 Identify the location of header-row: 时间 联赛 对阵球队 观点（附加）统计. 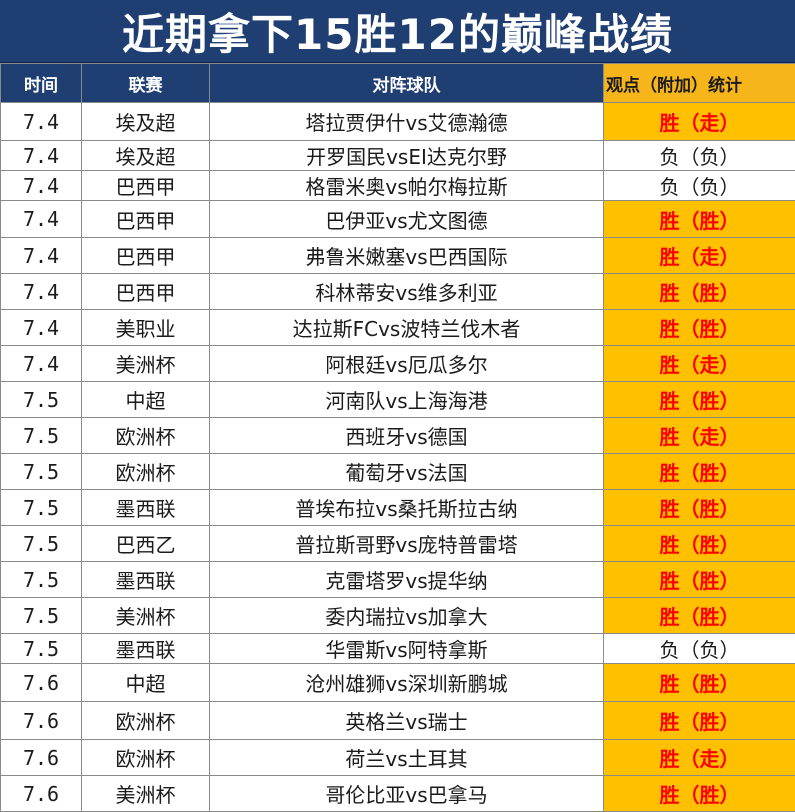
(398, 83).